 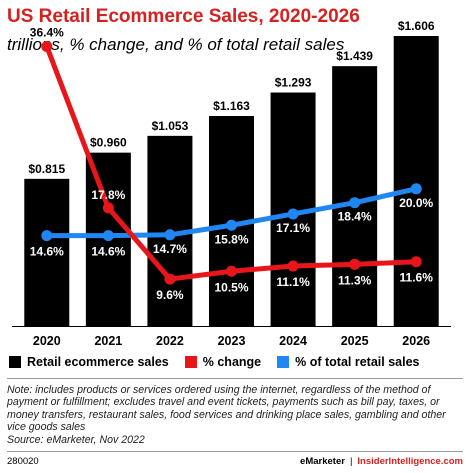 I want to click on share-point-2022, so click(x=170, y=235).